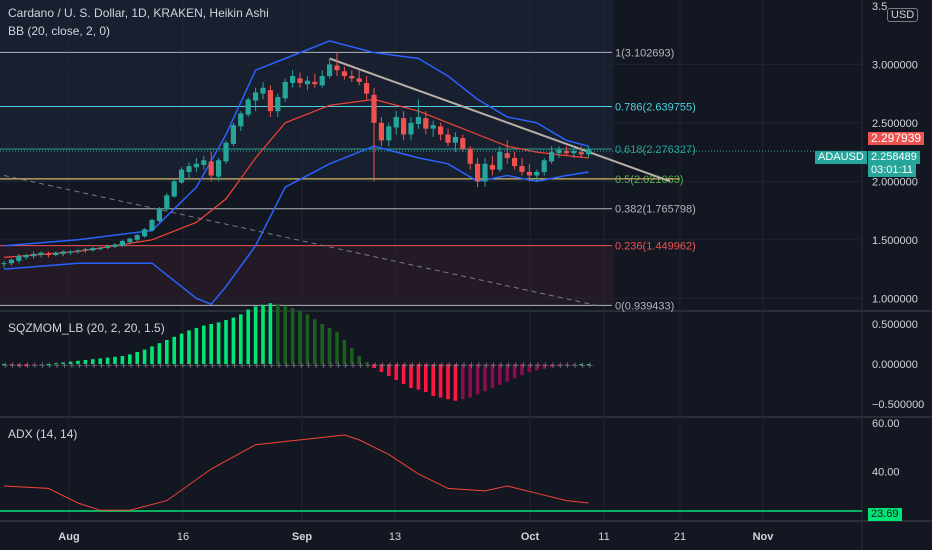 This screenshot has width=932, height=550. I want to click on bb-legend: BB (20, close, 2, 0), so click(59, 31).